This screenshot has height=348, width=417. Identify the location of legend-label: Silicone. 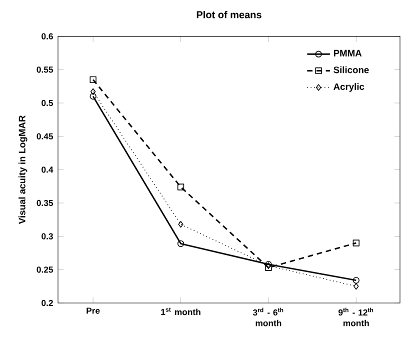
(351, 70).